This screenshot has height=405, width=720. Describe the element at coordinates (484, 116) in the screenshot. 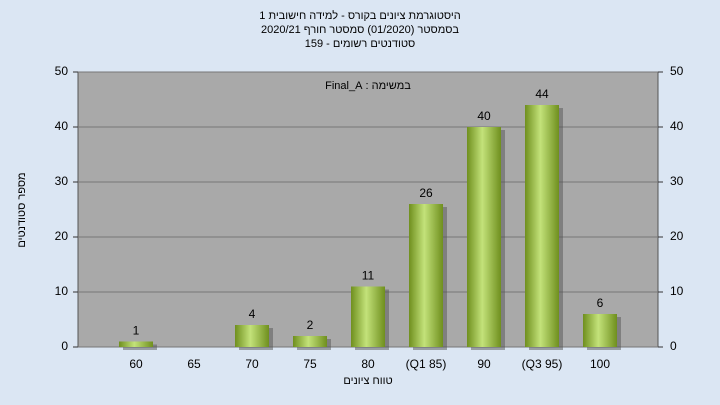

I see `value-label: 40` at that location.